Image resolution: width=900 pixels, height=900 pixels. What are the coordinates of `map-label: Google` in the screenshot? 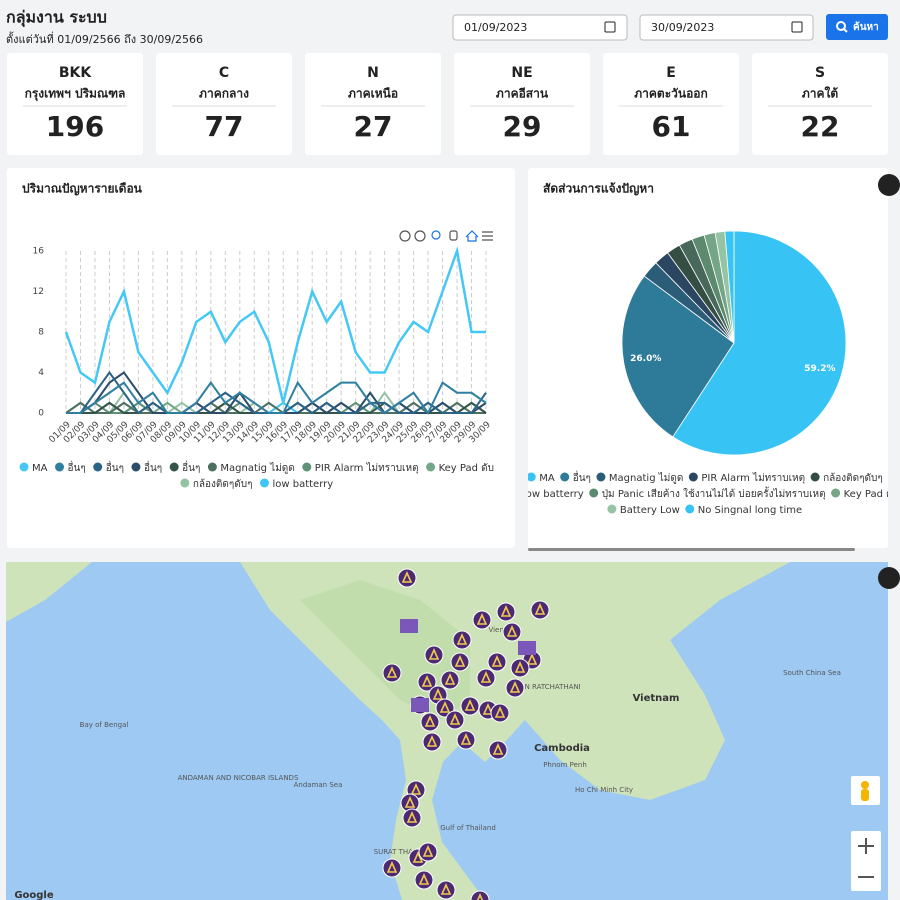 It's located at (34, 895).